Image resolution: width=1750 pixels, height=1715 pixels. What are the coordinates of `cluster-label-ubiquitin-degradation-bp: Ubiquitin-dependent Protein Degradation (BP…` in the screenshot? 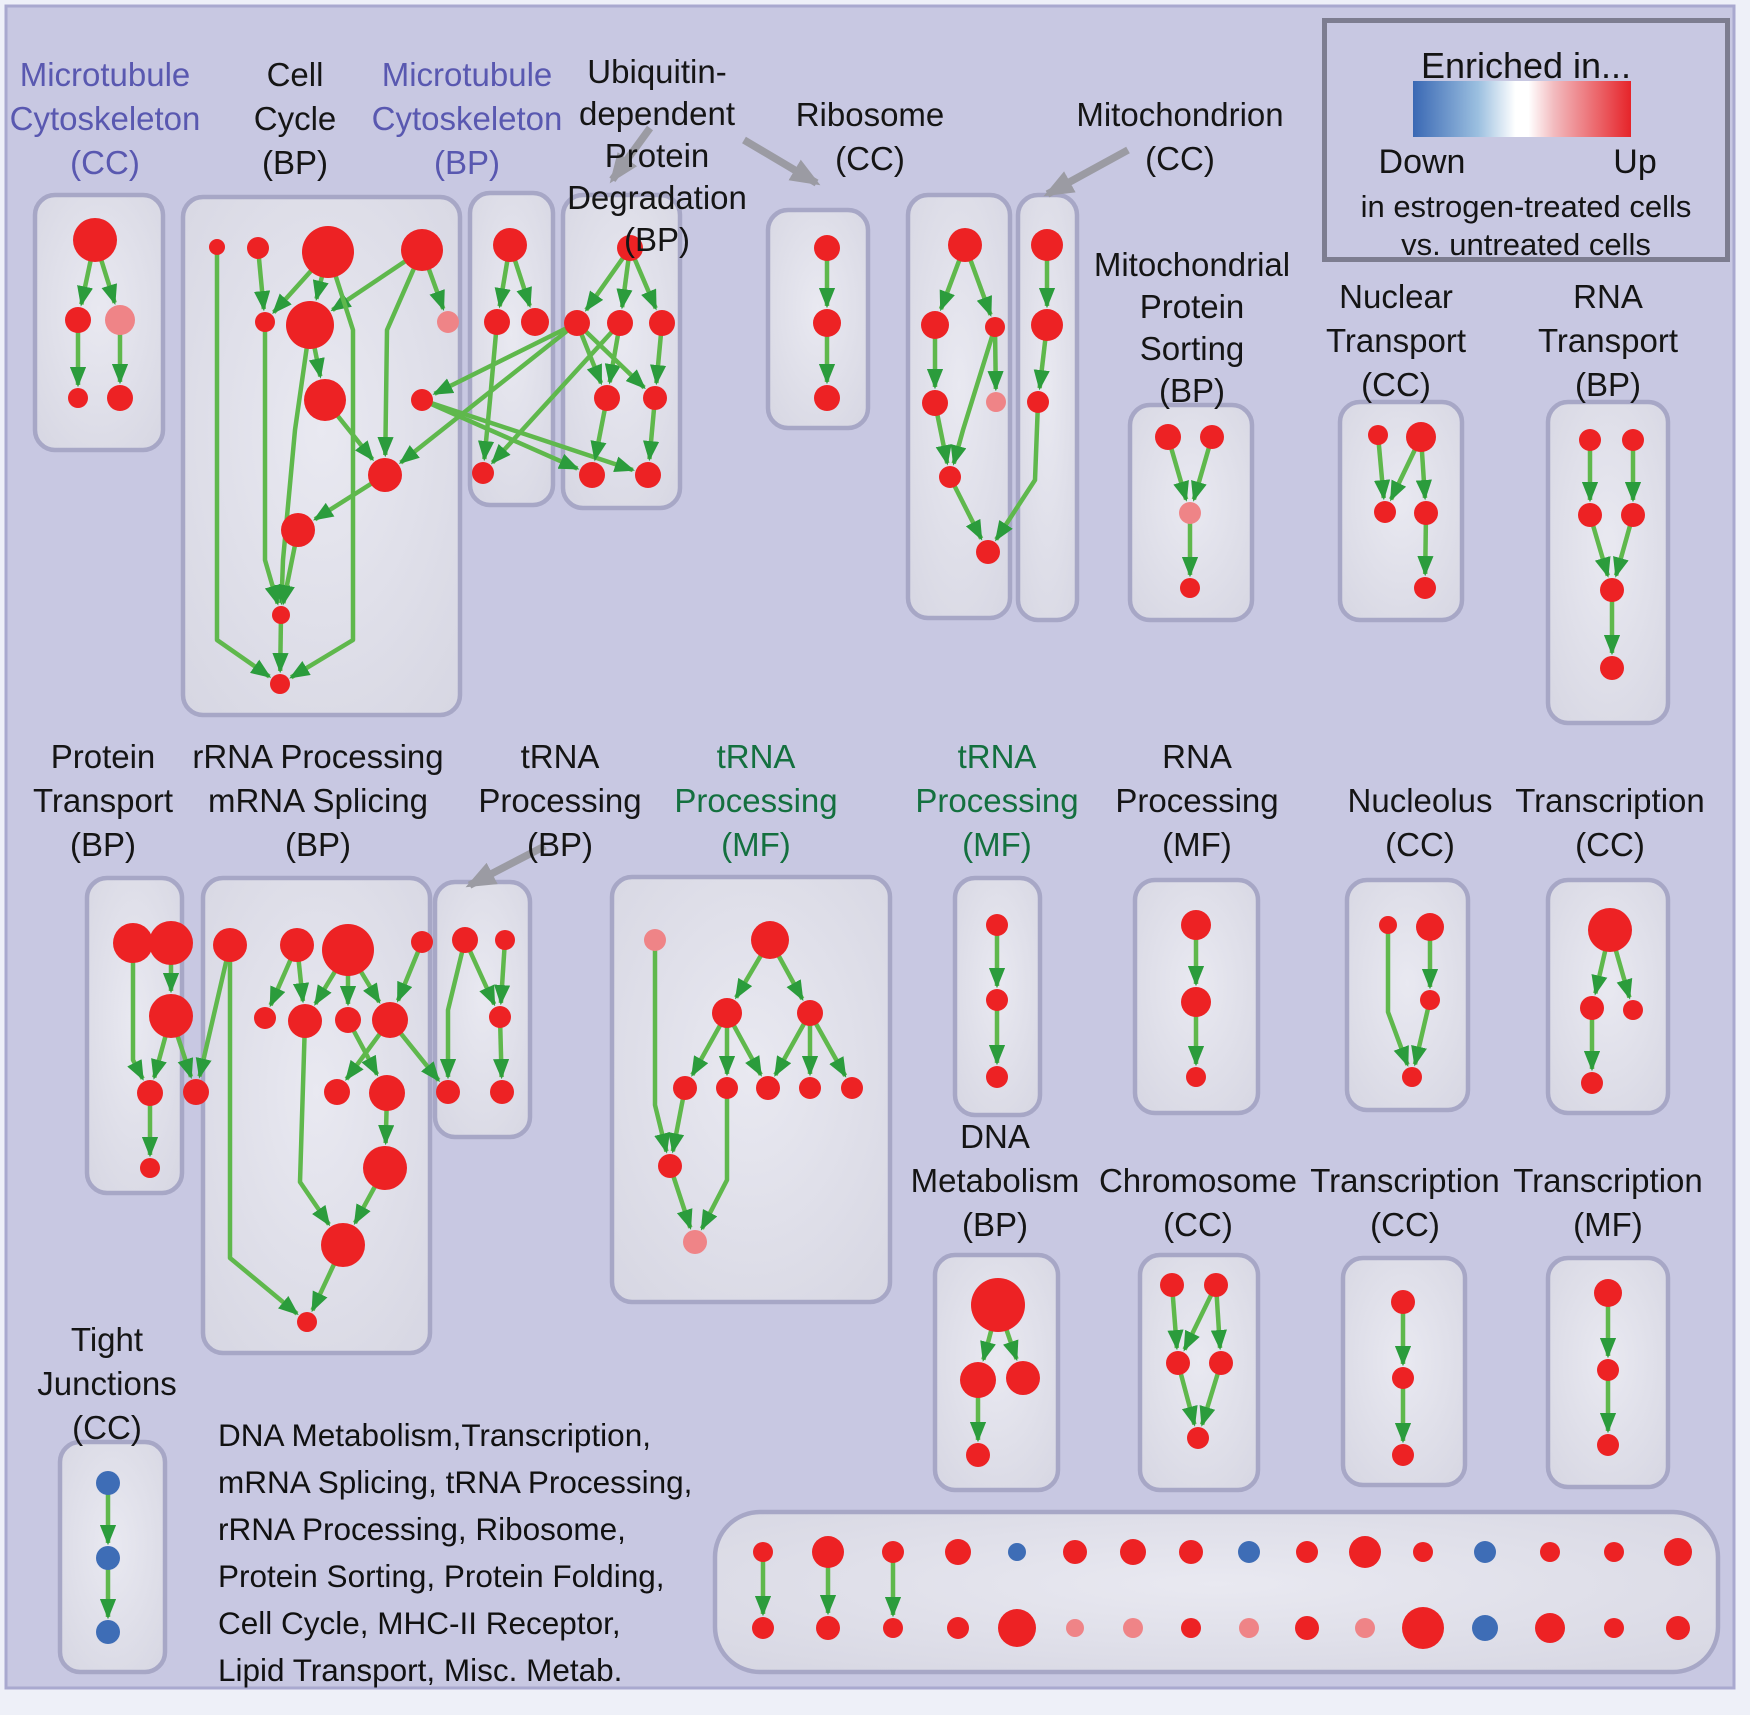 It's located at (657, 155).